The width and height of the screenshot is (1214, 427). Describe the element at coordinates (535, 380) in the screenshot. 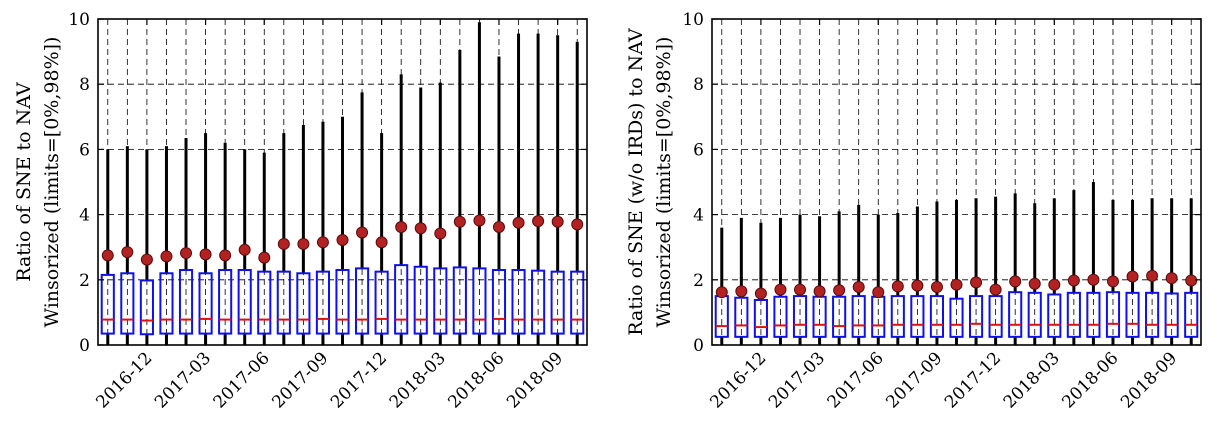

I see `x-tick-label: 2018-09` at that location.